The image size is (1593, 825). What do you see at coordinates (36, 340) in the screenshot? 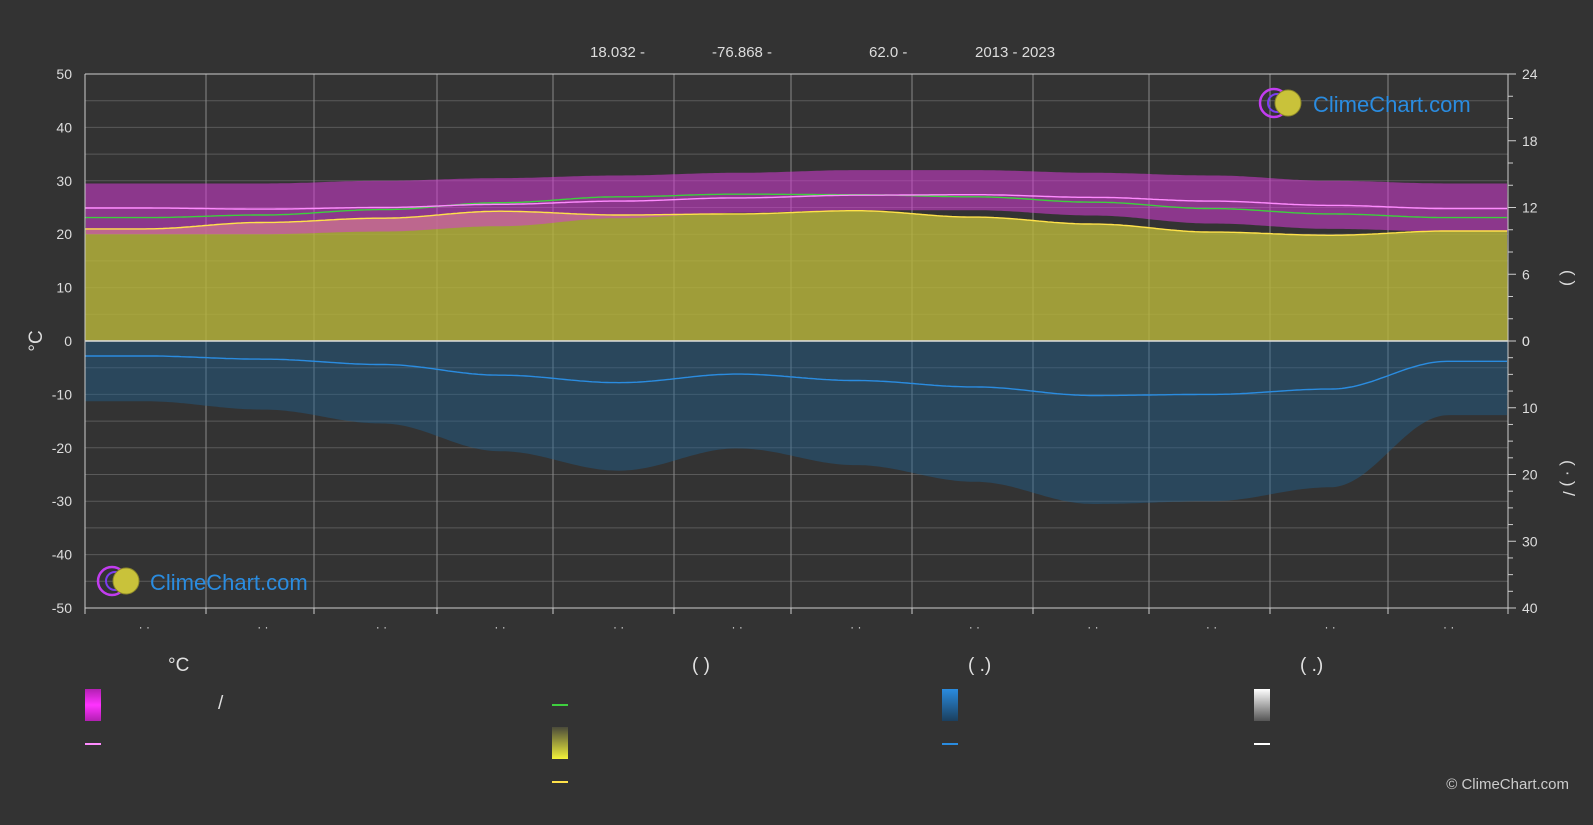
I see `left-axis-label: °C` at bounding box center [36, 340].